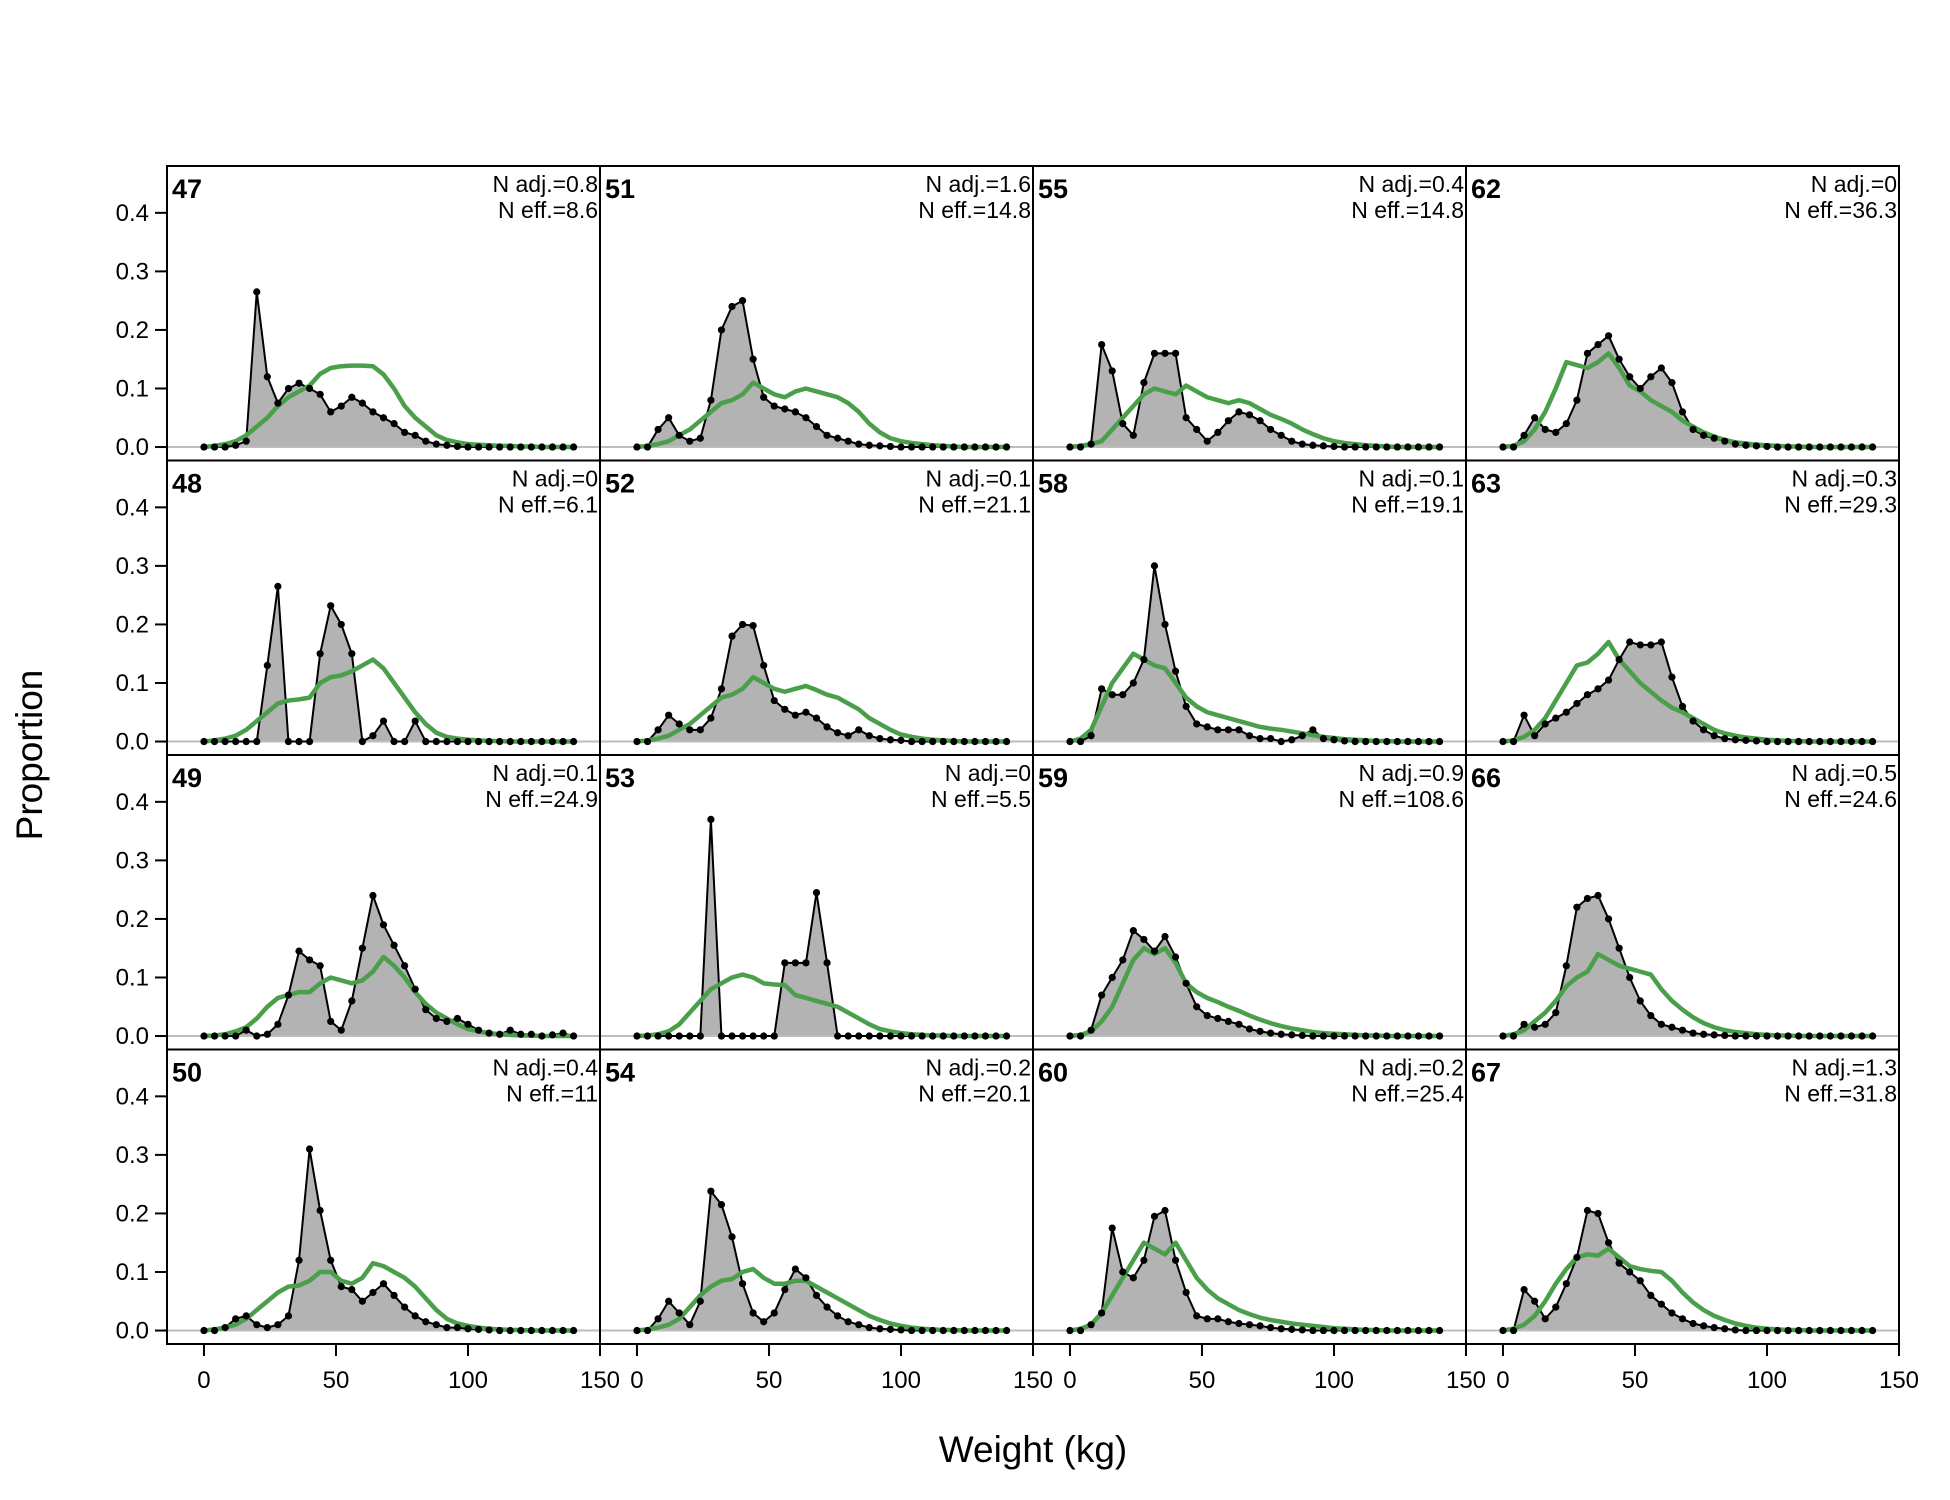 Image resolution: width=1950 pixels, height=1500 pixels. What do you see at coordinates (816, 313) in the screenshot?
I see `panel-51: 51 N adj.=1.6N eff.=14.8` at bounding box center [816, 313].